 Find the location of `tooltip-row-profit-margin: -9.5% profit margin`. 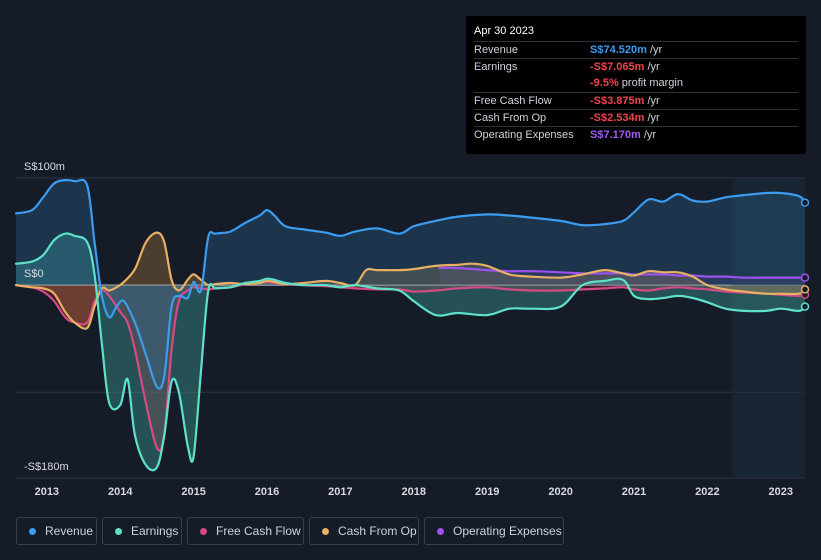

tooltip-row-profit-margin: -9.5% profit margin is located at coordinates (636, 83).